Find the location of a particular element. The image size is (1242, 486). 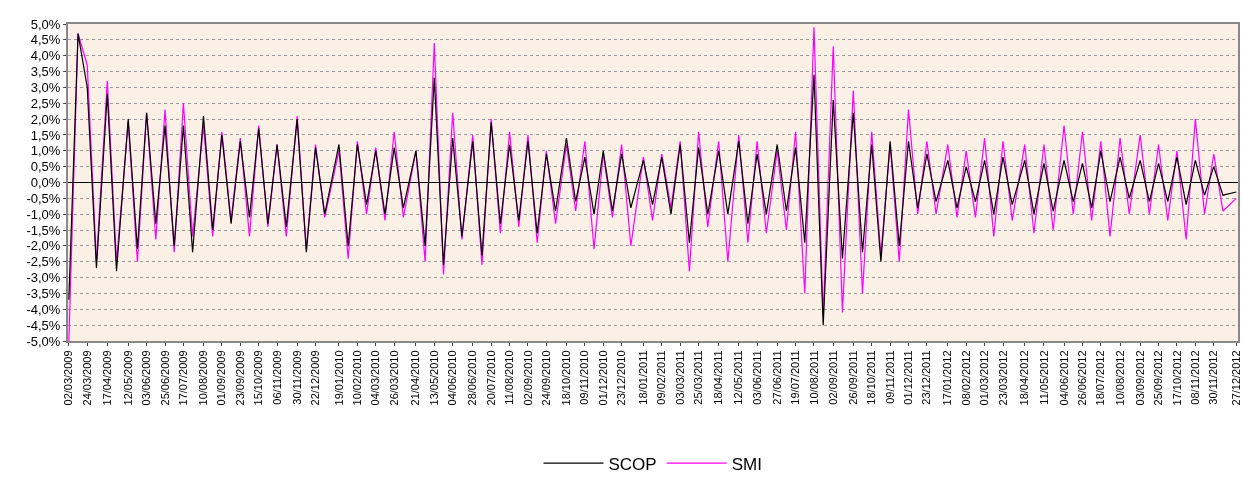

x-tick-label: 27/12/2012 is located at coordinates (1235, 378).